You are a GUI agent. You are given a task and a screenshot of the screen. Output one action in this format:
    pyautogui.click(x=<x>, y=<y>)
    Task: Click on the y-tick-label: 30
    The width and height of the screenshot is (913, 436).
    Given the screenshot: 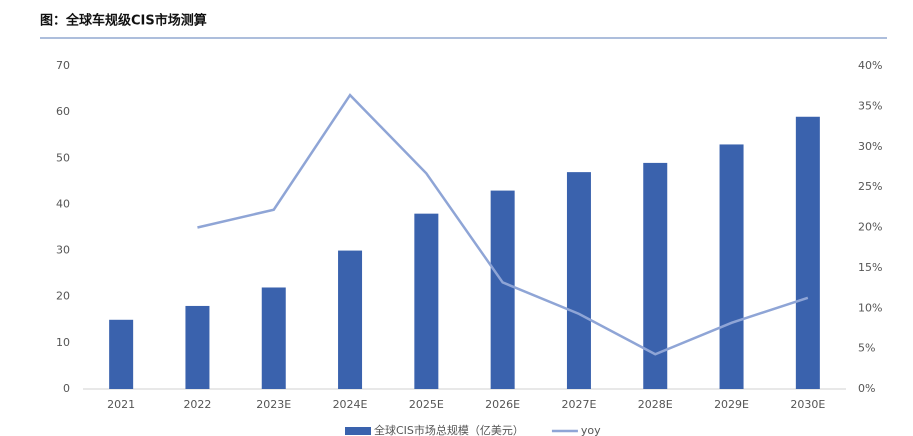 What is the action you would take?
    pyautogui.click(x=63, y=250)
    